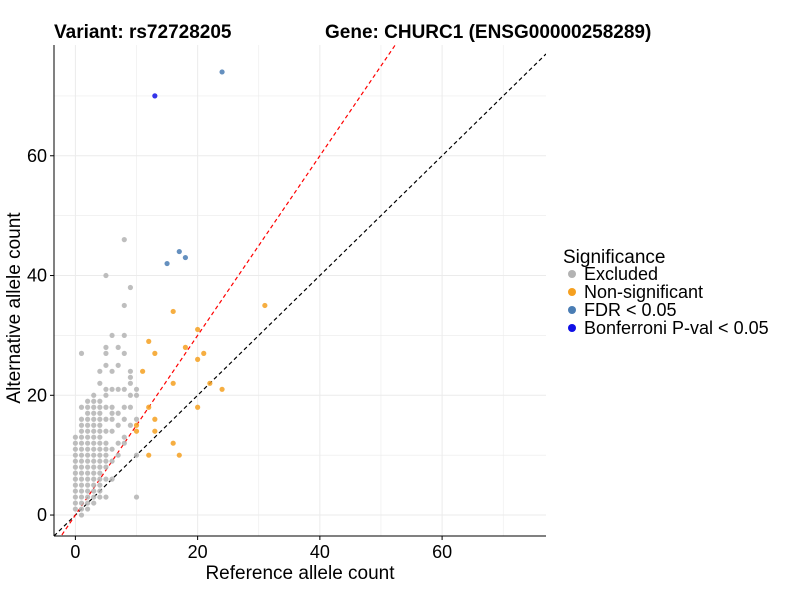 The width and height of the screenshot is (800, 600). Describe the element at coordinates (488, 32) in the screenshot. I see `chart-title-gene: Gene: CHURC1 (ENSG00000258289)` at that location.